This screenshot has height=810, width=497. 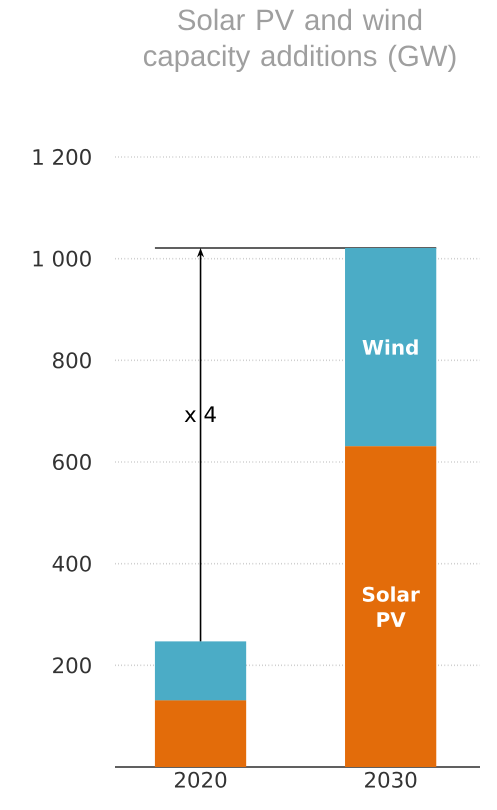 I want to click on y-tick-label: 400, so click(x=71, y=564).